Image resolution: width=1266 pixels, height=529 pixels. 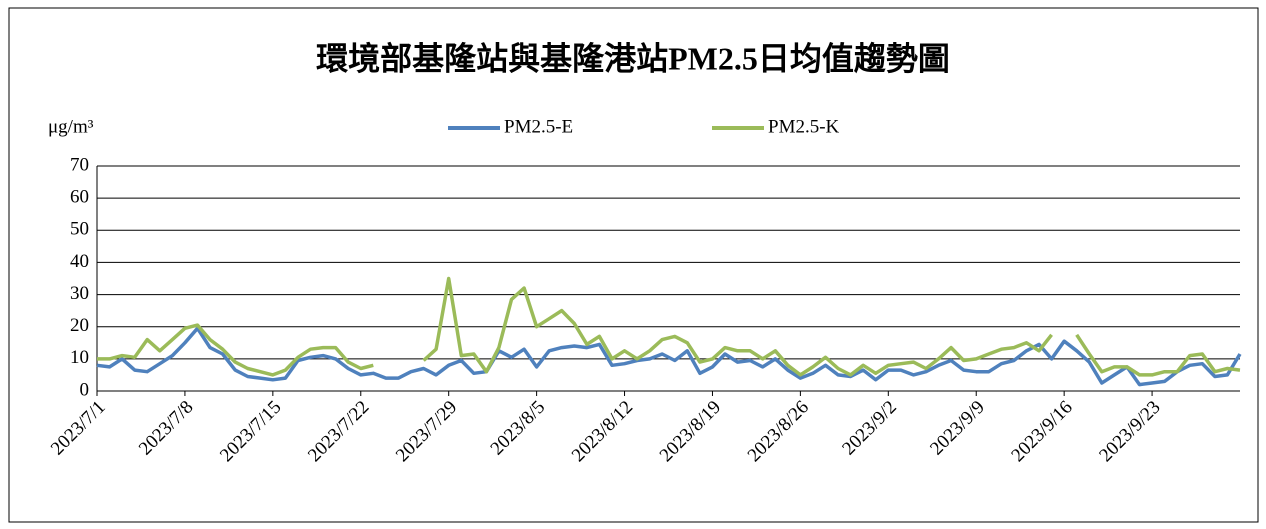 I want to click on y-axis-label: μg/m³, so click(x=71, y=126).